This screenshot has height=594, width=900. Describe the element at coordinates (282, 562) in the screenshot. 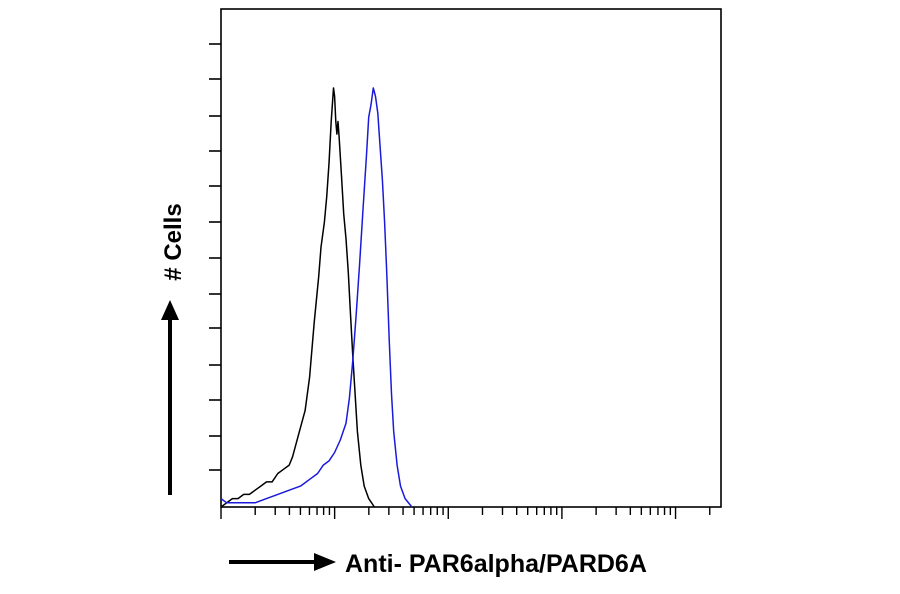

I see `x-axis-arrow` at that location.